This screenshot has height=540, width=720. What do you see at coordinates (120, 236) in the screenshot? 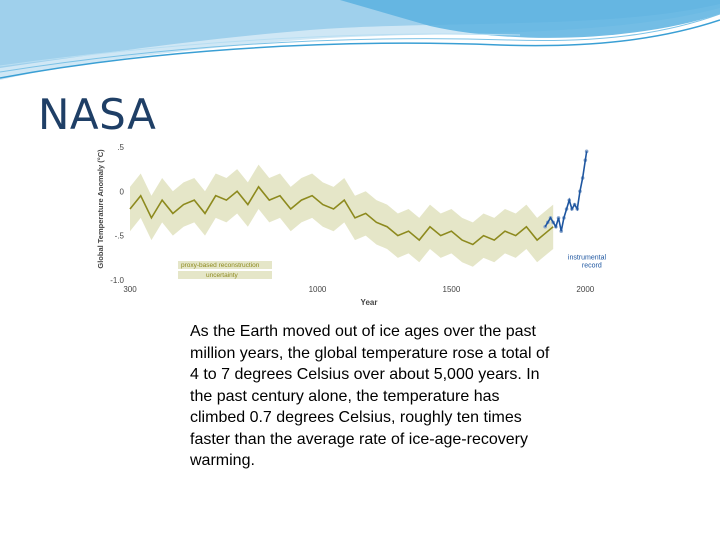
I see `y-tick-label: -.5` at bounding box center [120, 236].